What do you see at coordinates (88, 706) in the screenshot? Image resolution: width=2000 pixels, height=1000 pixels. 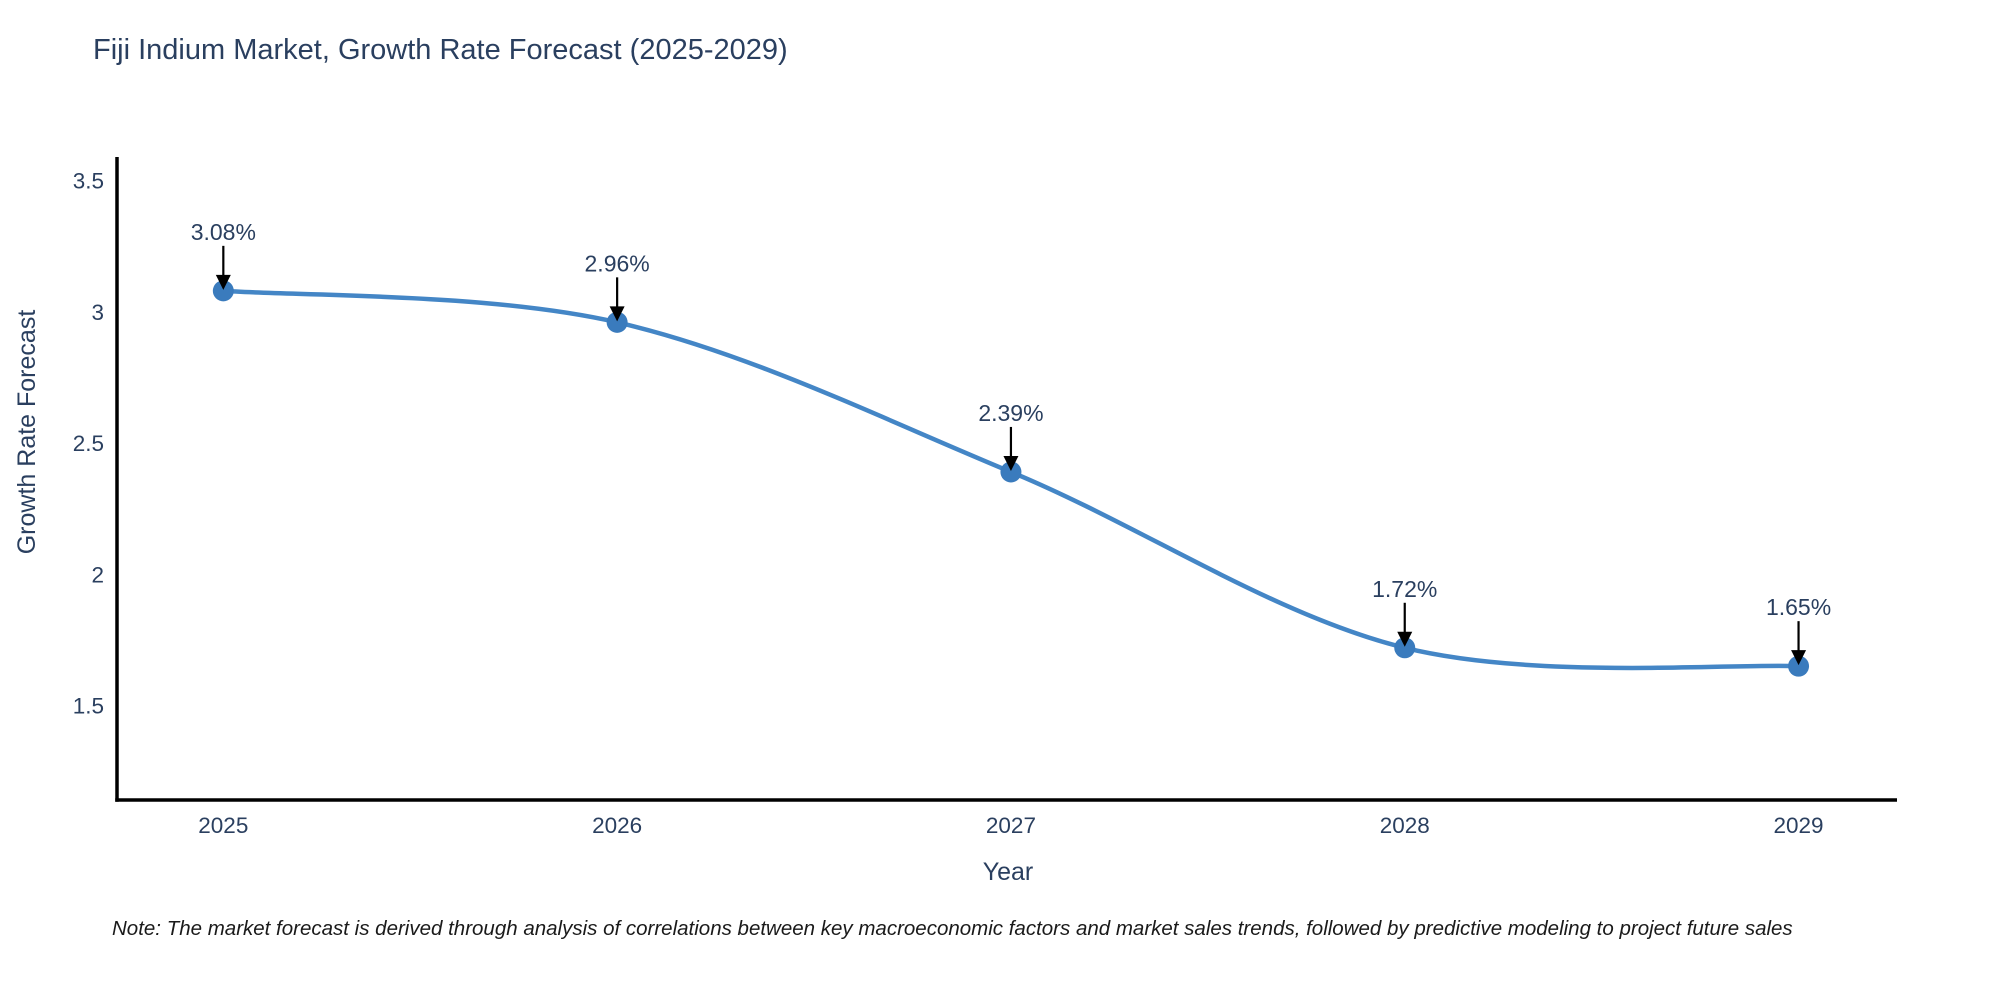 I see `y-tick-label: 1.5` at bounding box center [88, 706].